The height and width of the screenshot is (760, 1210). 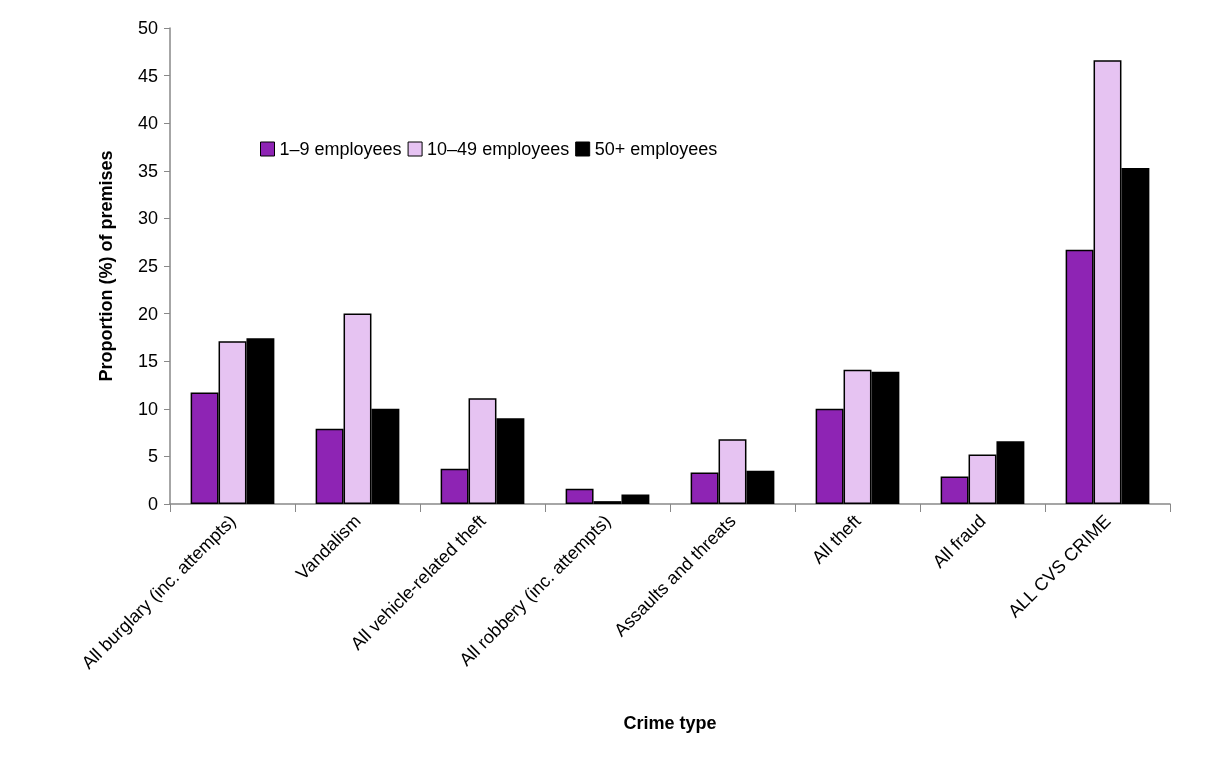 I want to click on y-tick-label: 15, so click(x=147, y=361).